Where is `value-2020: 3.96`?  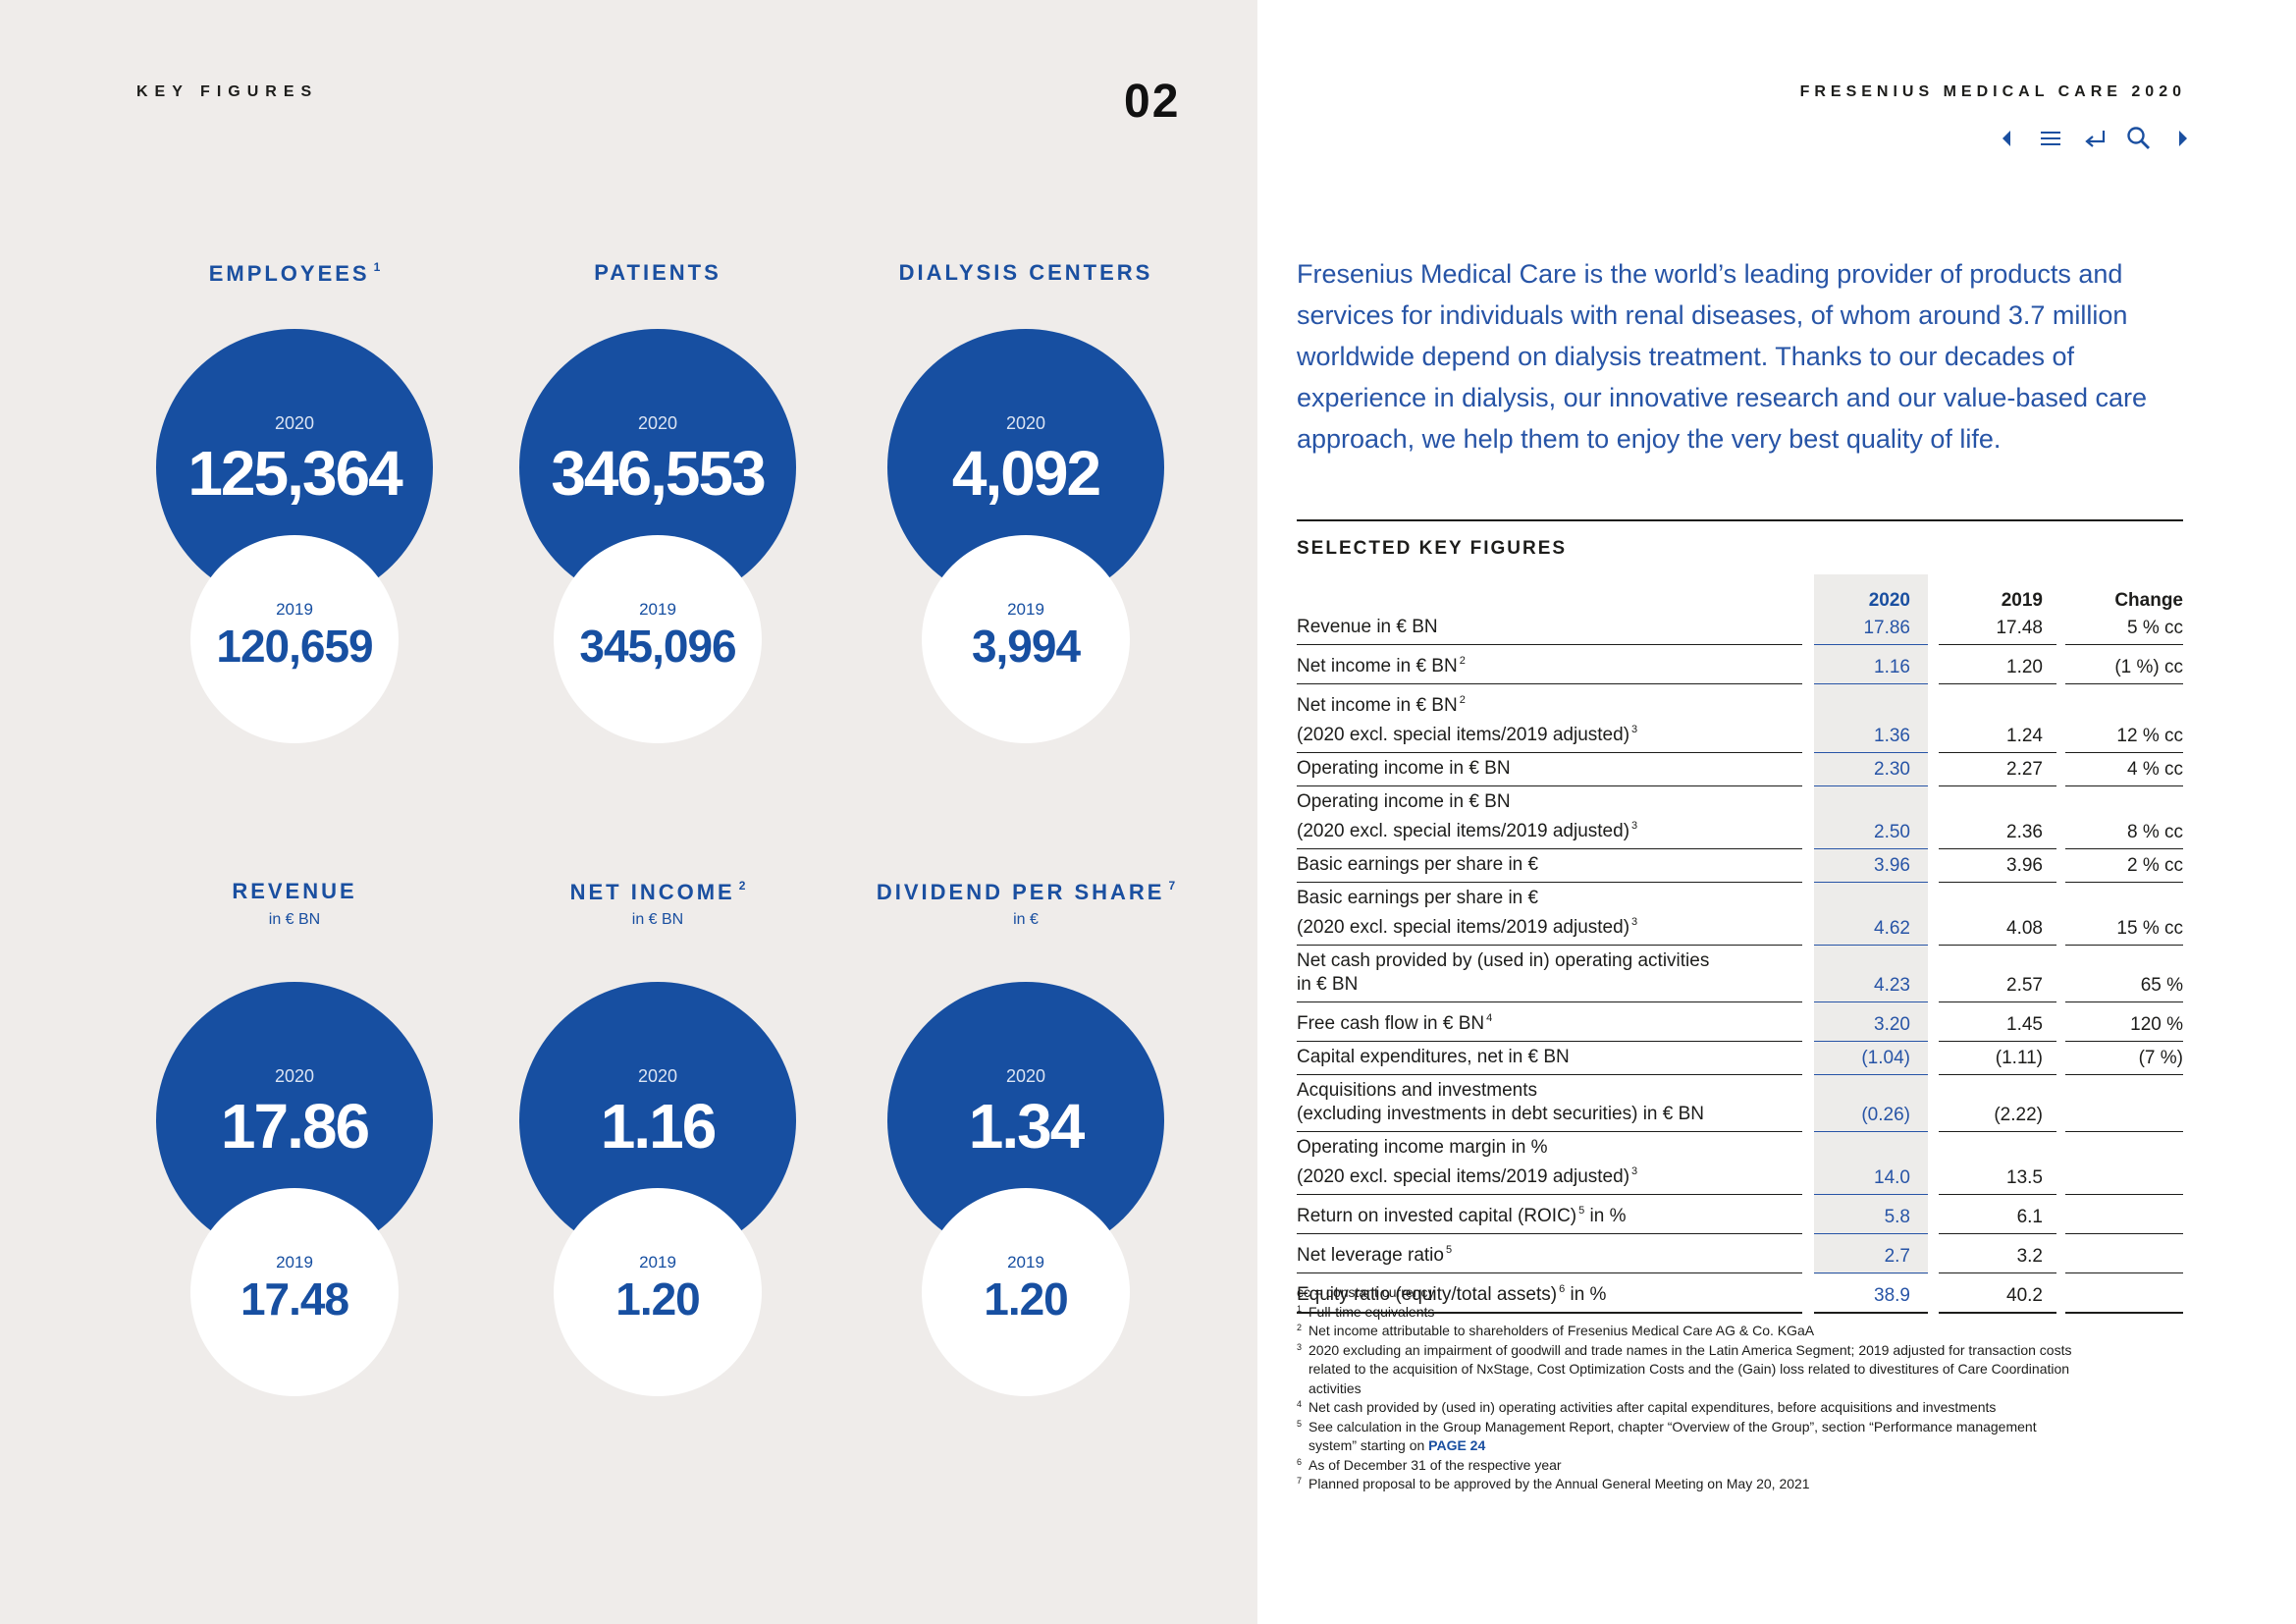 value-2020: 3.96 is located at coordinates (1871, 866).